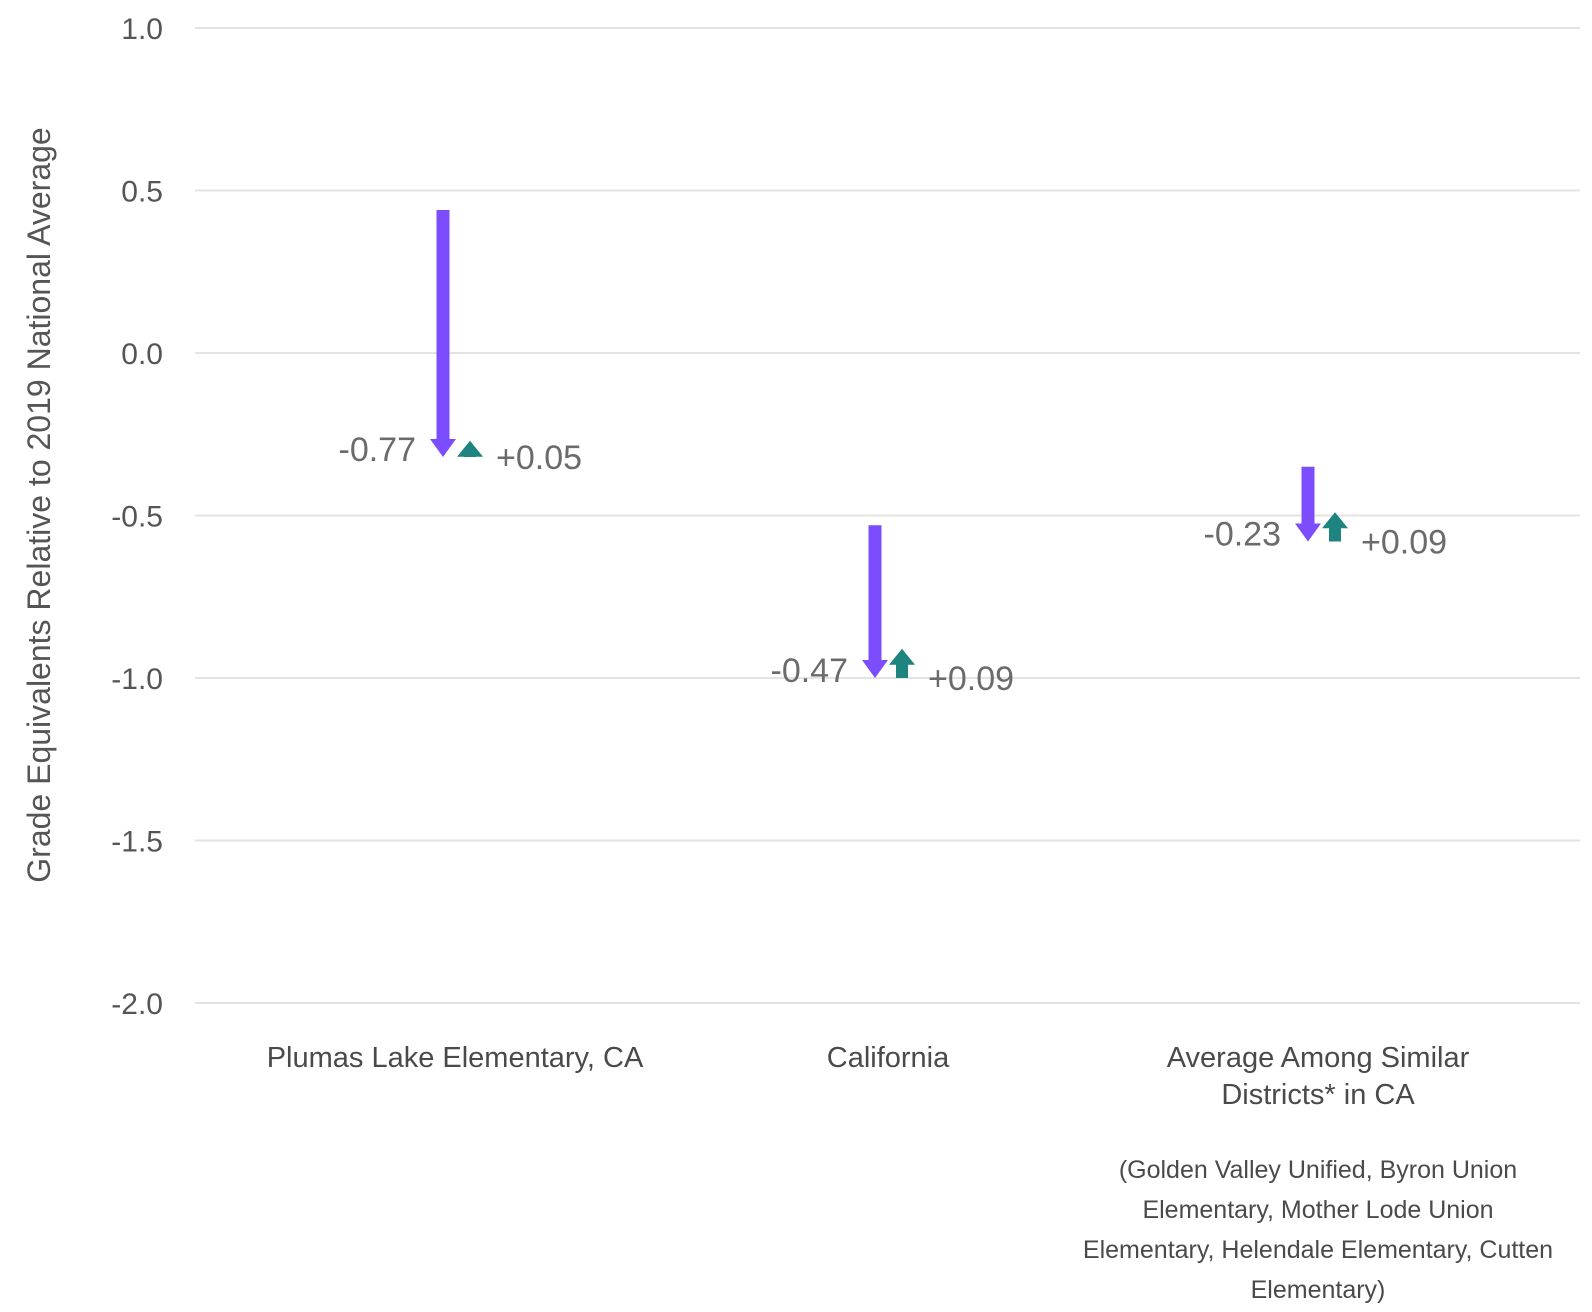 This screenshot has width=1592, height=1312. I want to click on y-tick-label: -1.0, so click(137, 679).